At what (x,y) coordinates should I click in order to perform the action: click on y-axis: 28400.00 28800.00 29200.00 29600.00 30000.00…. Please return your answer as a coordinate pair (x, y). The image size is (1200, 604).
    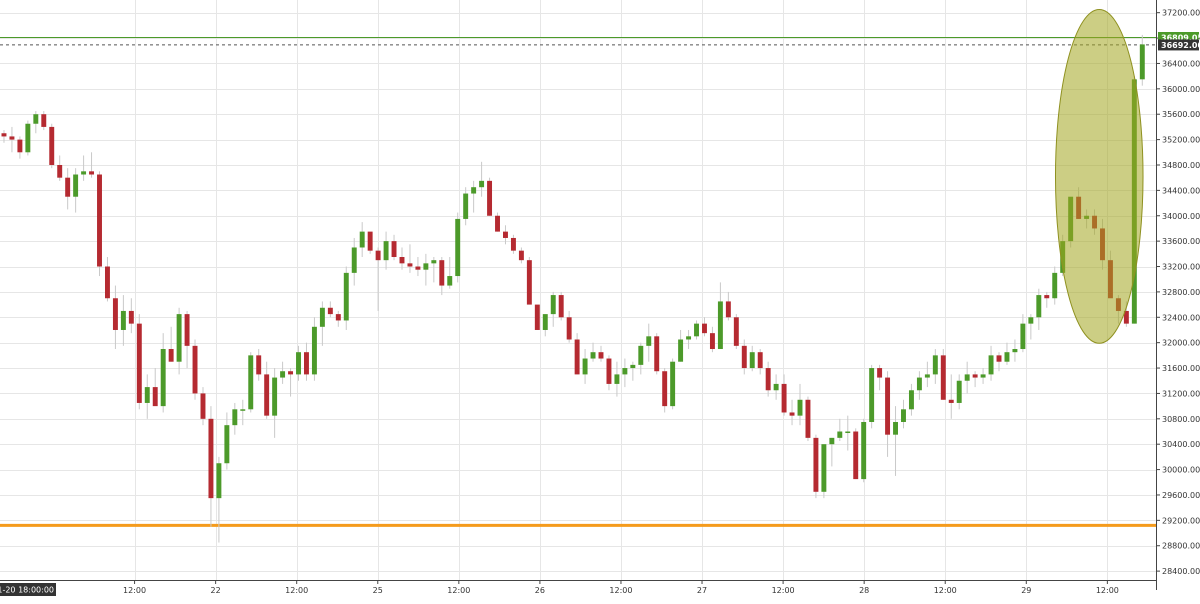
    Looking at the image, I should click on (1178, 300).